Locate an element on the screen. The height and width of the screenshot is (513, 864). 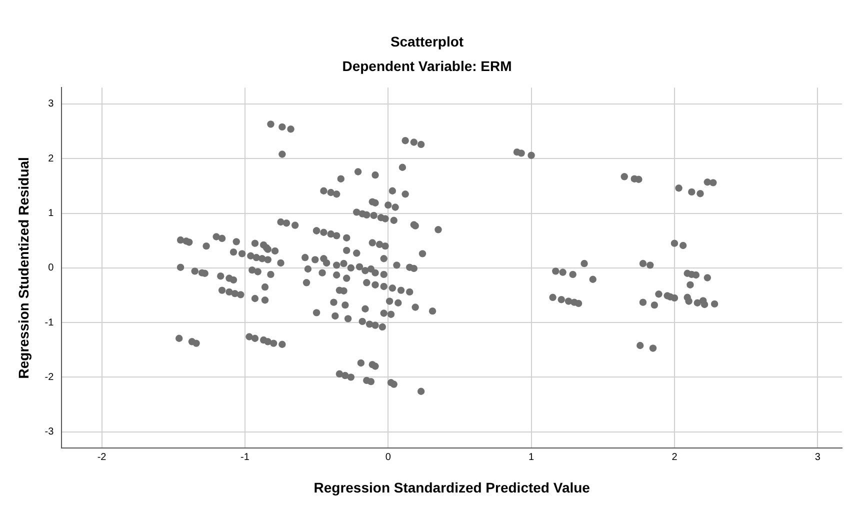
x-axis-title: Regression Standardized Predicted Value is located at coordinates (452, 487).